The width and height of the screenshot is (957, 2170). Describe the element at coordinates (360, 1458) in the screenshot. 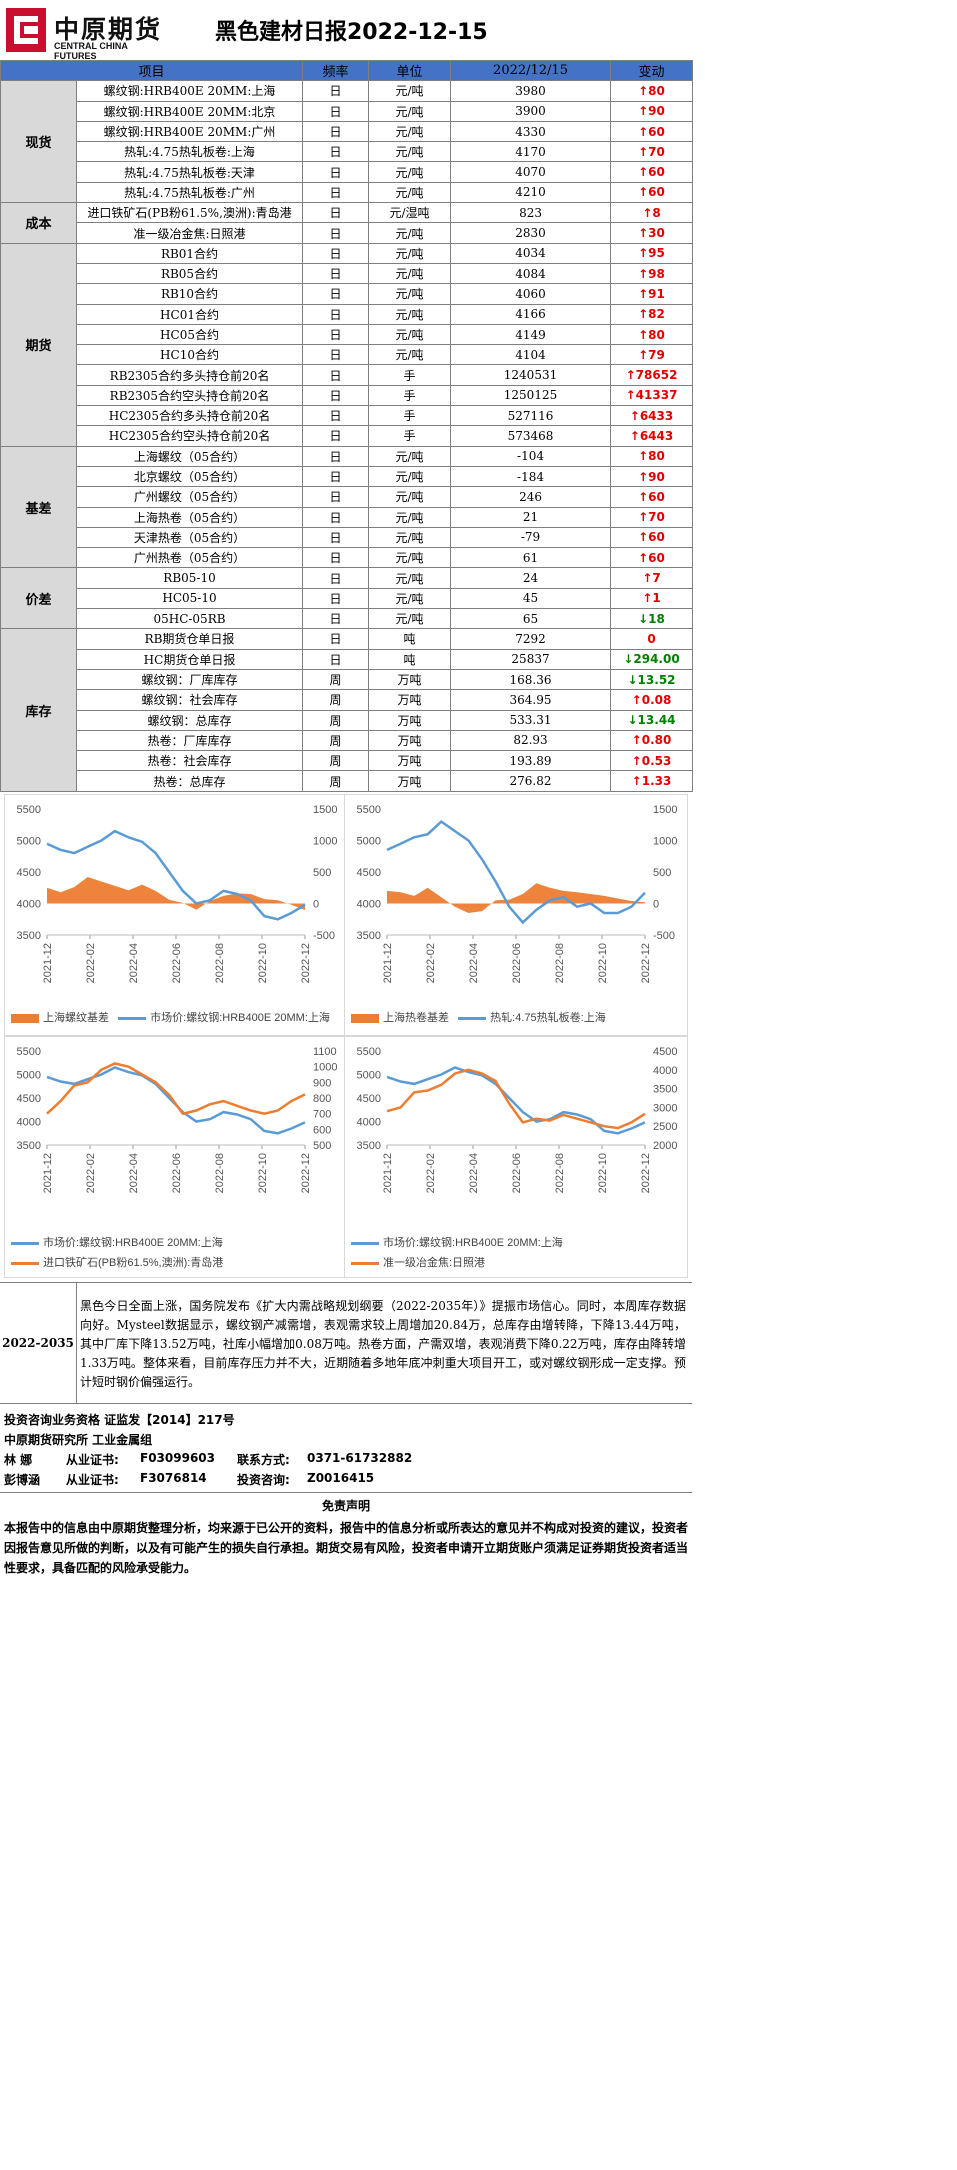

I see `contact-phone: 0371-61732882` at that location.